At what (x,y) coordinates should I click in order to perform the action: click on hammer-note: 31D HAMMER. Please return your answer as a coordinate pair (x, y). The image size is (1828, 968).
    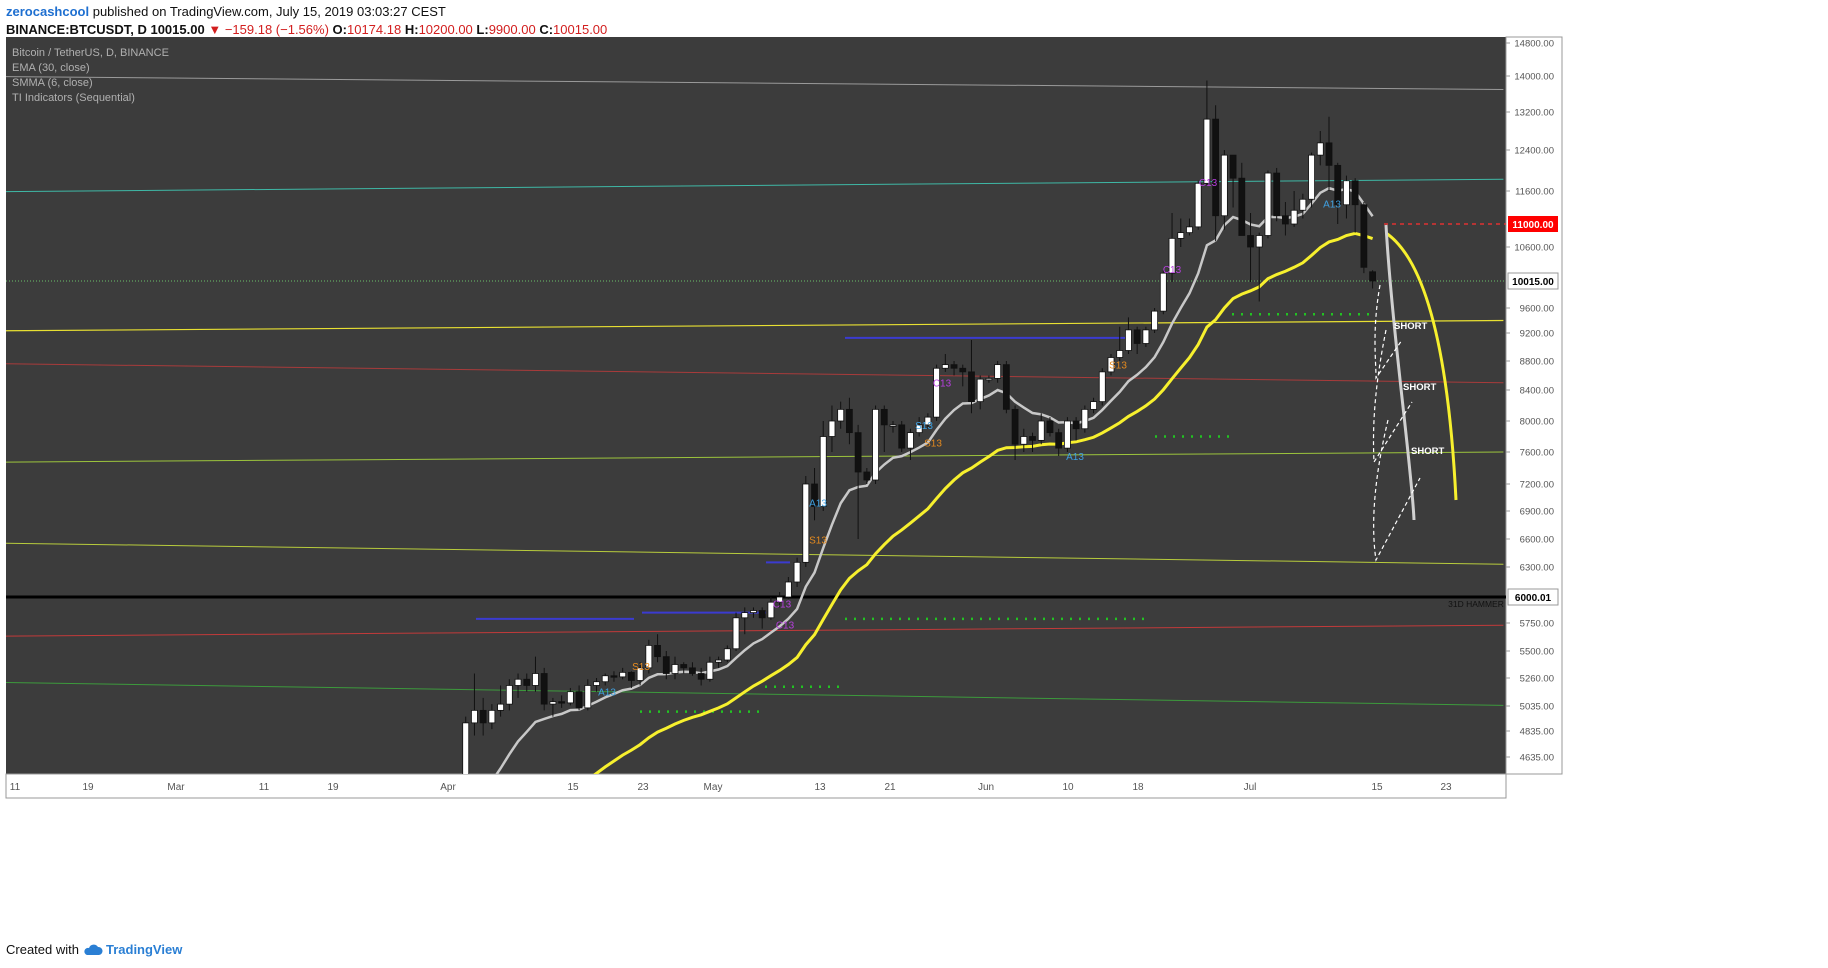
    Looking at the image, I should click on (1476, 604).